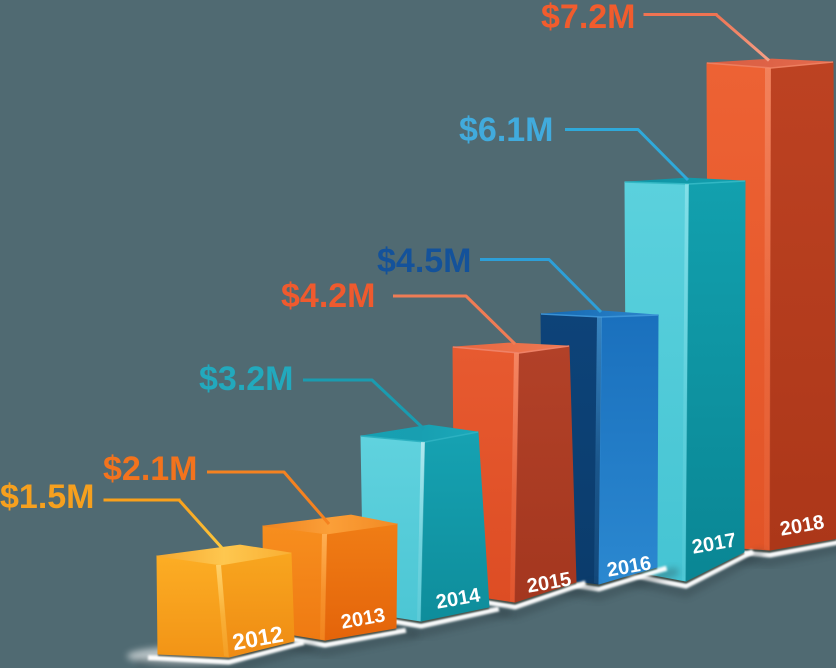 The width and height of the screenshot is (836, 668). What do you see at coordinates (424, 261) in the screenshot?
I see `svg-text: $4.5M` at bounding box center [424, 261].